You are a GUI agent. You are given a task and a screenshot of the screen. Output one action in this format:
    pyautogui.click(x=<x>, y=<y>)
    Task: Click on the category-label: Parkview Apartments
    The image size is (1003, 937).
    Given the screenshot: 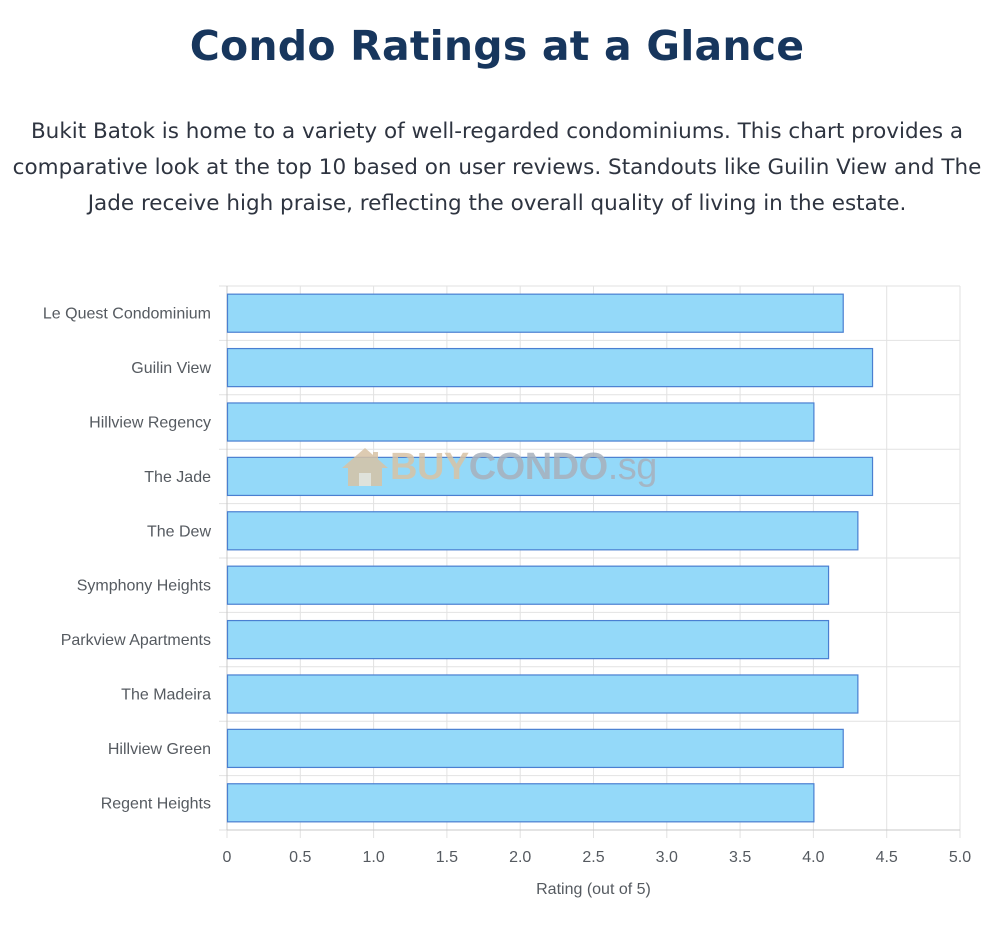 What is the action you would take?
    pyautogui.click(x=136, y=640)
    